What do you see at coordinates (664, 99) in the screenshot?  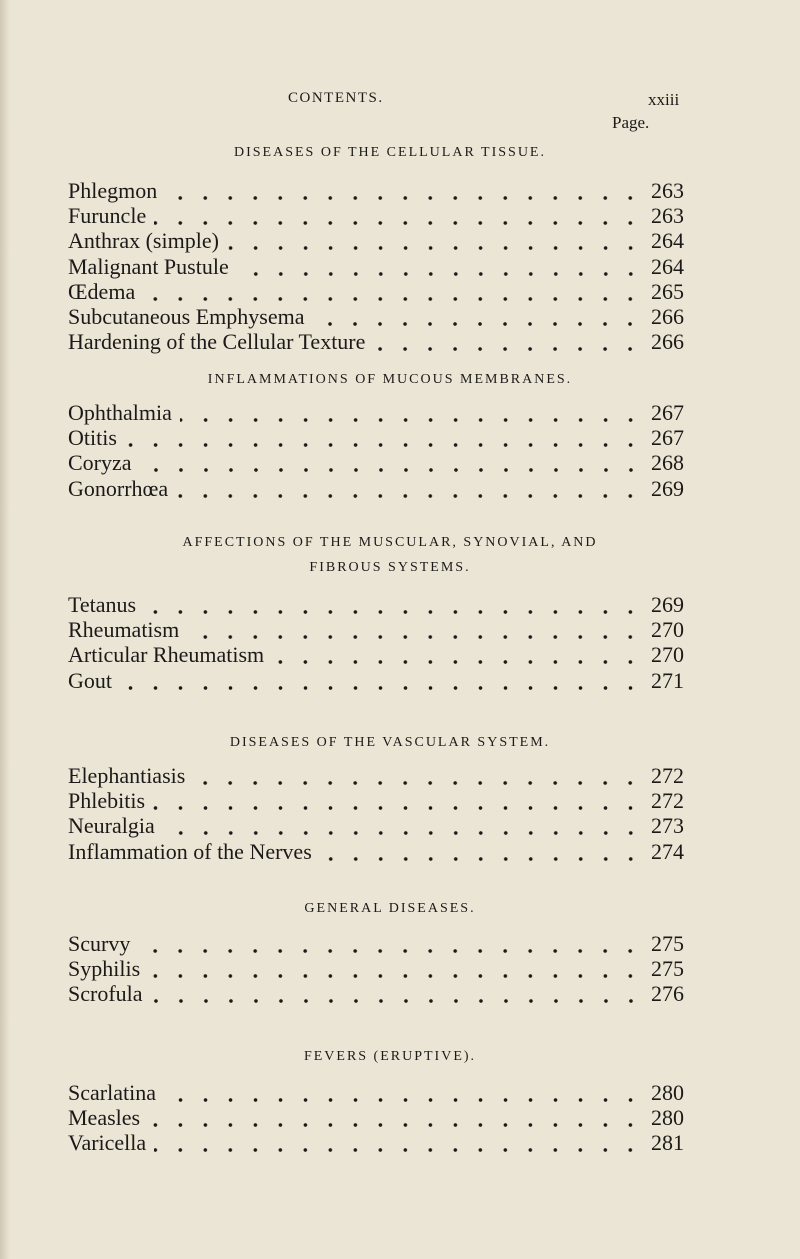 I see `page-number: xxiii` at bounding box center [664, 99].